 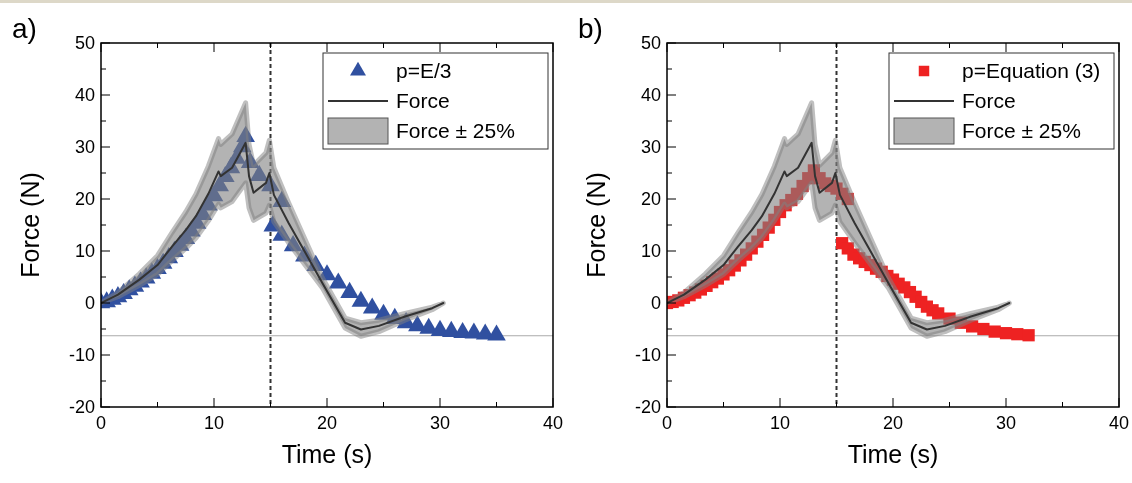 What do you see at coordinates (590, 28) in the screenshot?
I see `chart-title: b)` at bounding box center [590, 28].